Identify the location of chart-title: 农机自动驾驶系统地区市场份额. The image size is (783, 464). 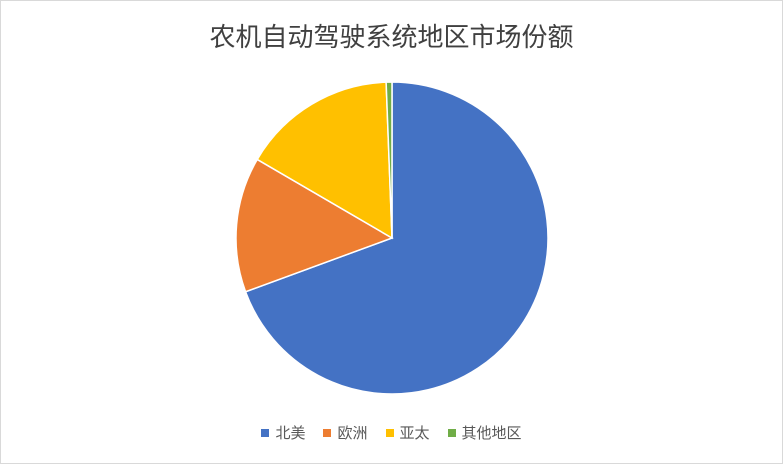
(391, 38).